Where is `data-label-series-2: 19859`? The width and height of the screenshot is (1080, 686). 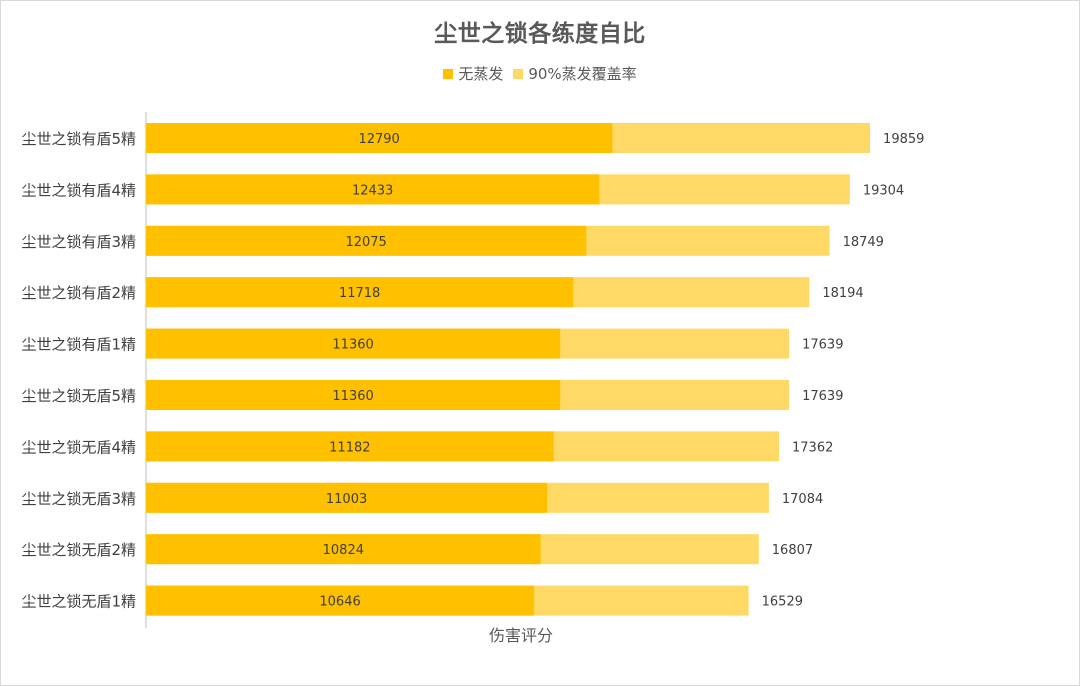 data-label-series-2: 19859 is located at coordinates (903, 139).